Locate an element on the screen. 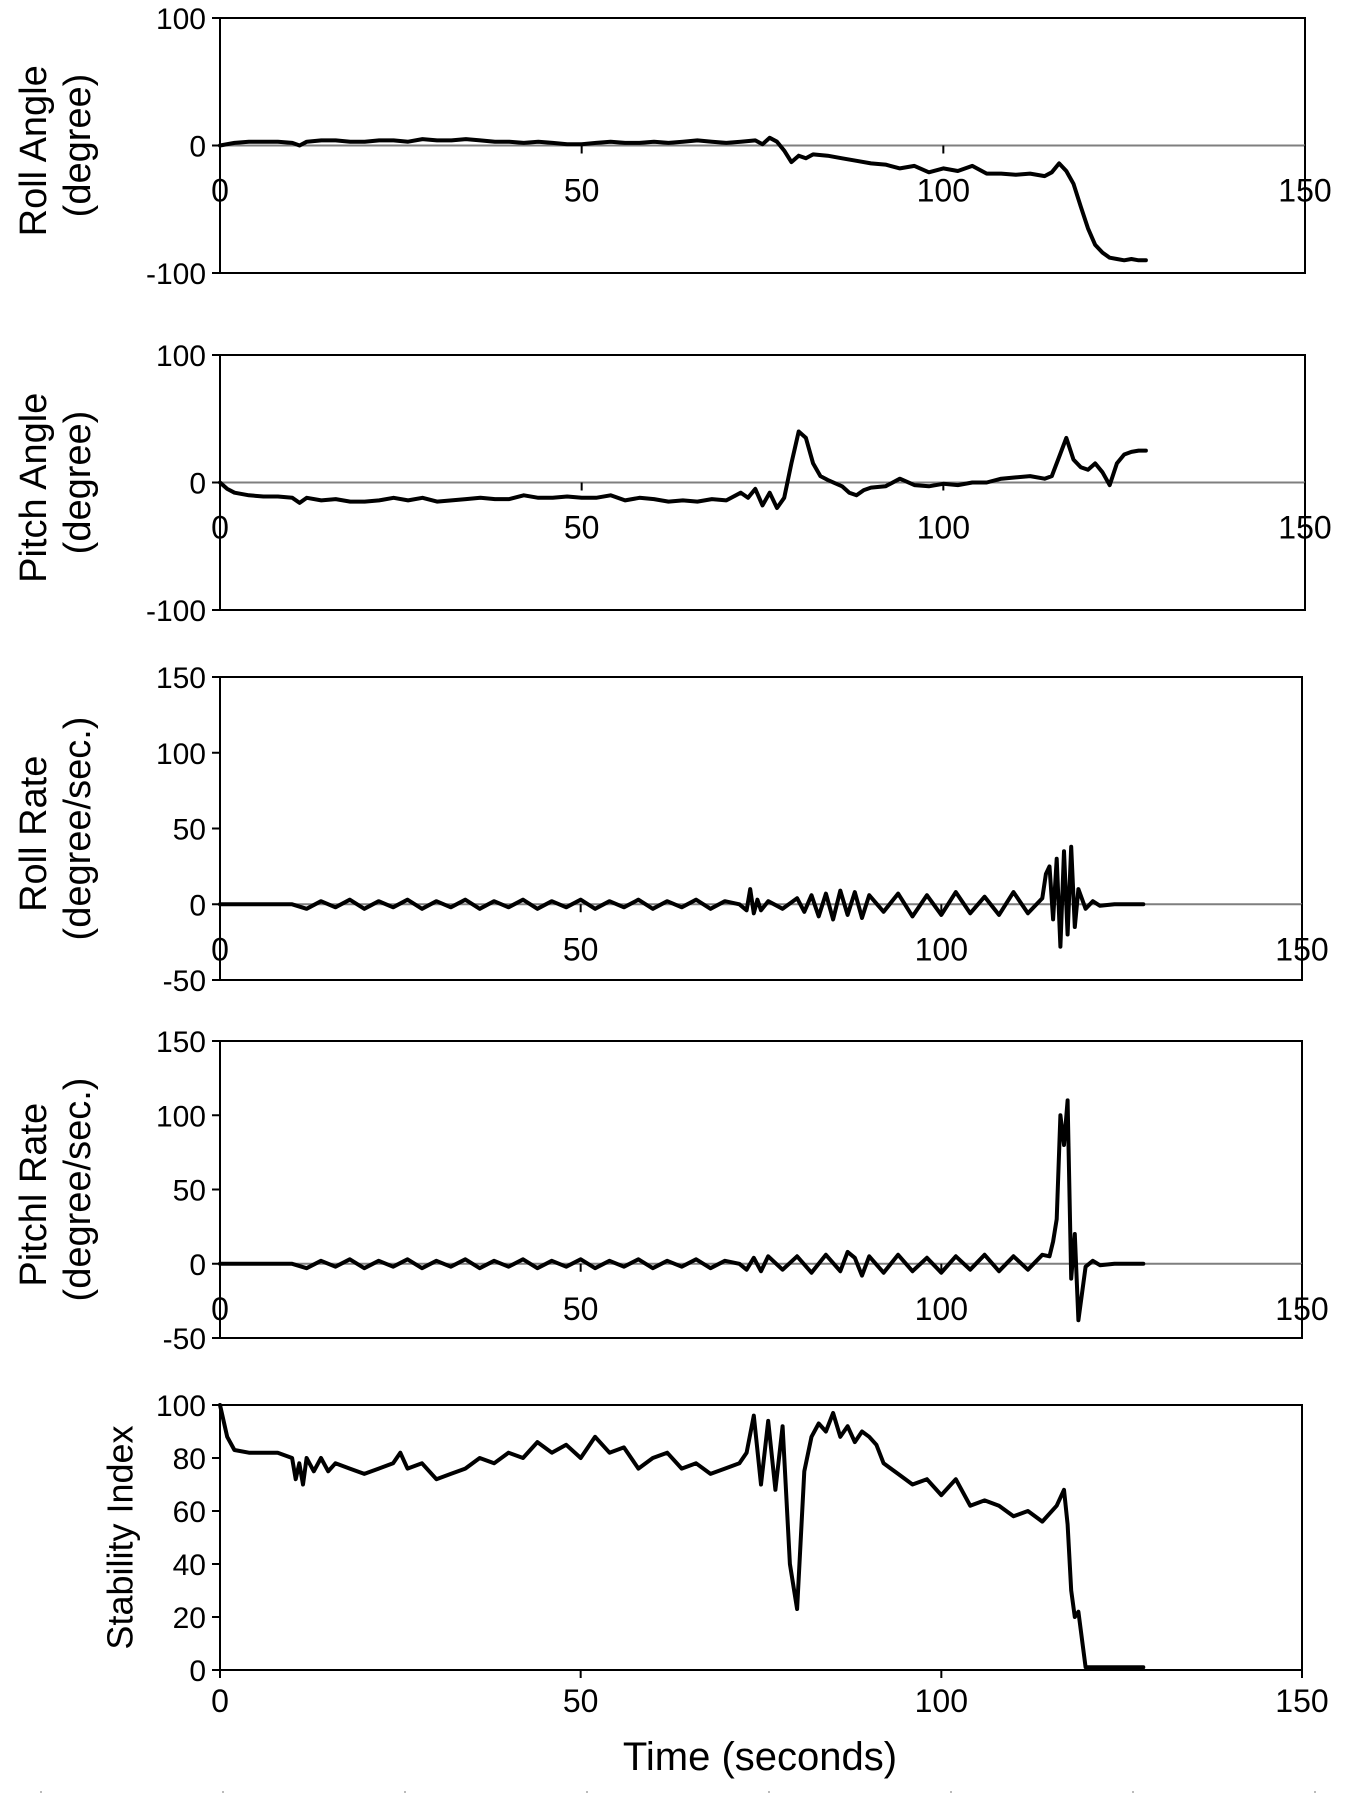  y-axis-label: Stability Index is located at coordinates (120, 1537).